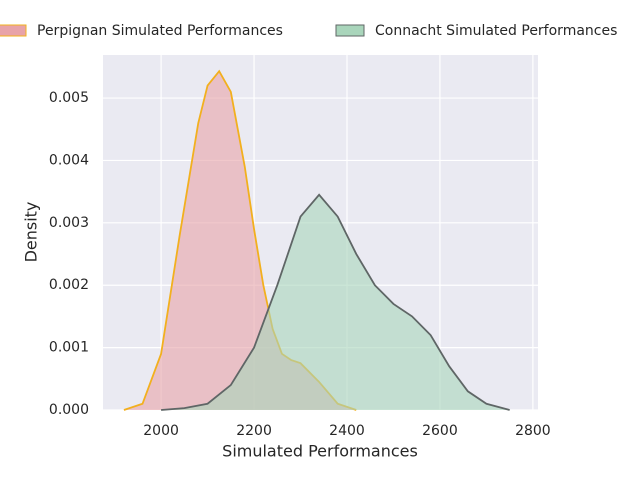 Image resolution: width=640 pixels, height=480 pixels. Describe the element at coordinates (496, 31) in the screenshot. I see `legend-label: Connacht Simulated Performances` at that location.